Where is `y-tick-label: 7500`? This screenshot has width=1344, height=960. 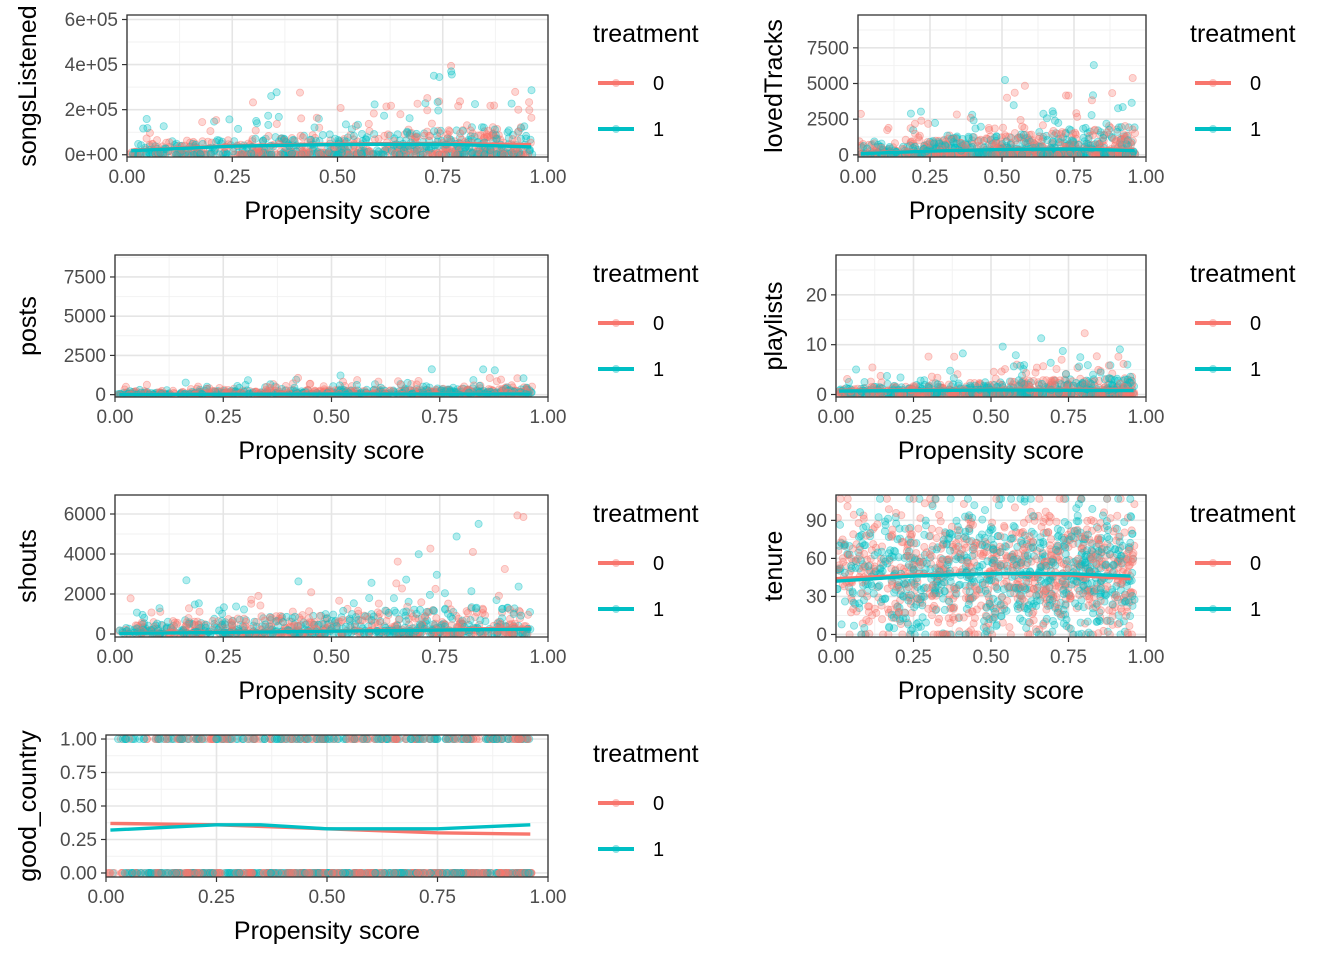 y-tick-label: 7500 is located at coordinates (828, 48).